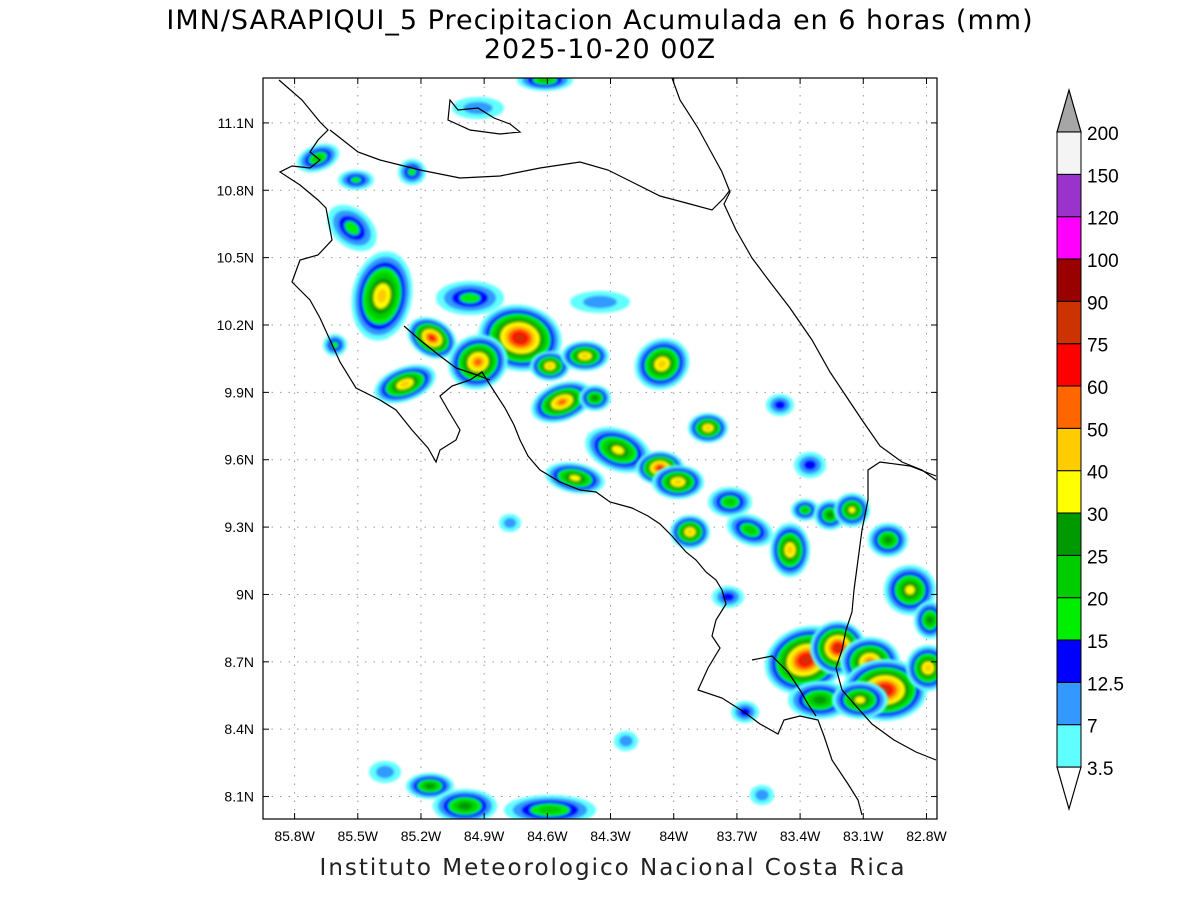 The image size is (1200, 900). I want to click on legend-label: 100, so click(1103, 261).